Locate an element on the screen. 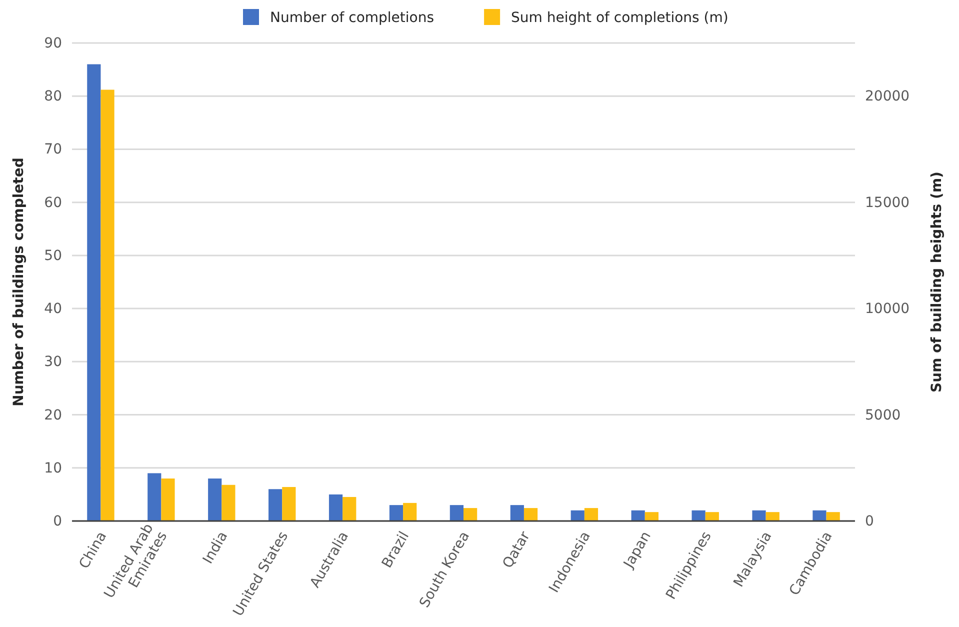  y-tick-label: 50 is located at coordinates (53, 256).